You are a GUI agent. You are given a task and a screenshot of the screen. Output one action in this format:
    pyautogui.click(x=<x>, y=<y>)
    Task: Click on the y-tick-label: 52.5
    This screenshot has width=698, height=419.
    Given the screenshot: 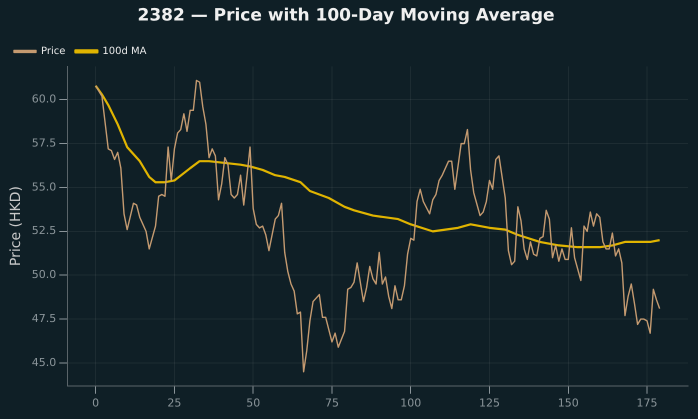 What is the action you would take?
    pyautogui.click(x=44, y=231)
    